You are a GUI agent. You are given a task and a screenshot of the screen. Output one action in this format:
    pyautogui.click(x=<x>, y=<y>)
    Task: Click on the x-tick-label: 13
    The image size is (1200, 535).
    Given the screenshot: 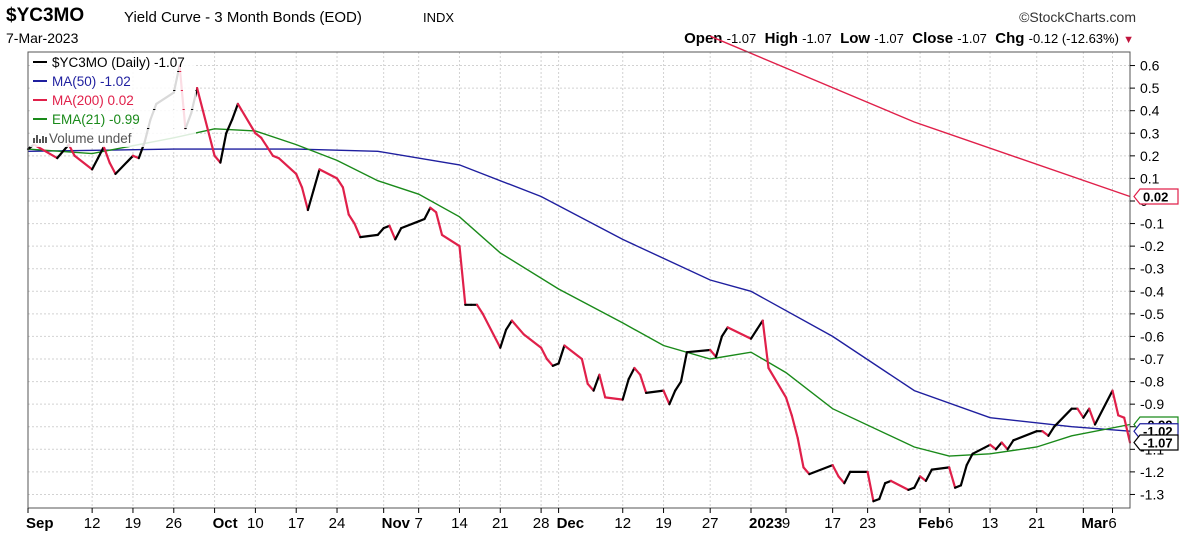 What is the action you would take?
    pyautogui.click(x=990, y=523)
    